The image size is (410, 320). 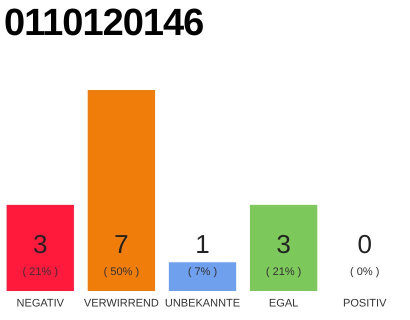 I want to click on annotation: ( 0% ), so click(x=365, y=272).